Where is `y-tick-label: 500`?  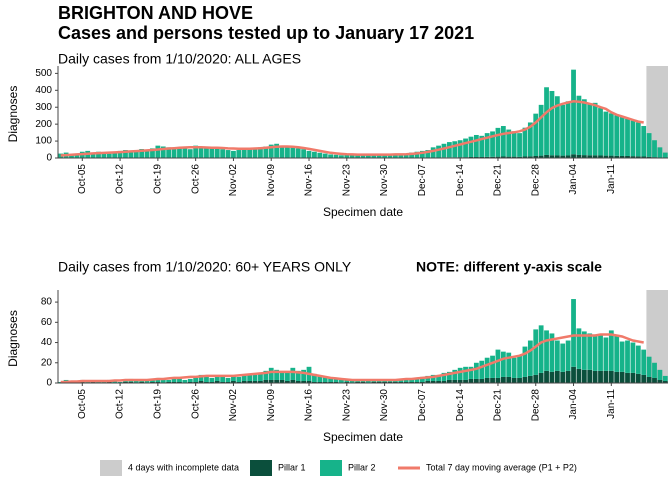 y-tick-label: 500 is located at coordinates (43, 73).